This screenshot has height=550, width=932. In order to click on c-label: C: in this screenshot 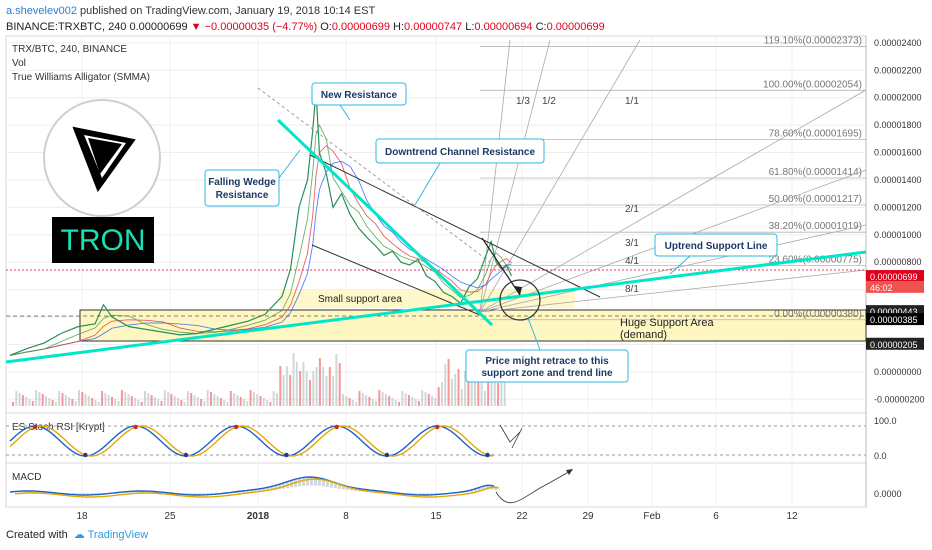, I will do `click(541, 27)`.